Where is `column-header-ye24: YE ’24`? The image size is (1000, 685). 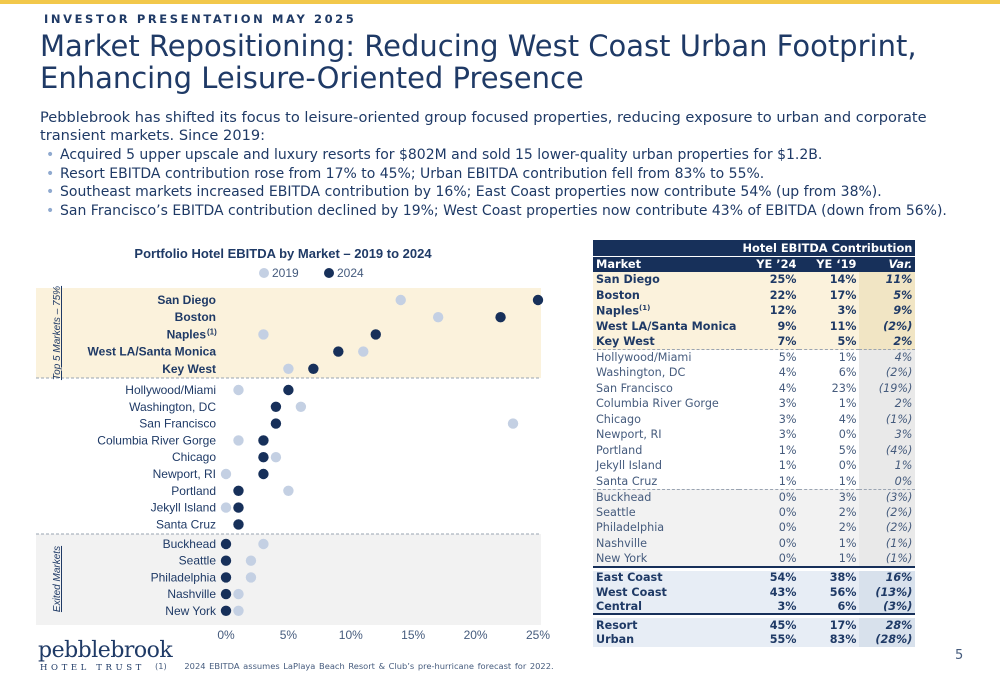
column-header-ye24: YE ’24 is located at coordinates (769, 263).